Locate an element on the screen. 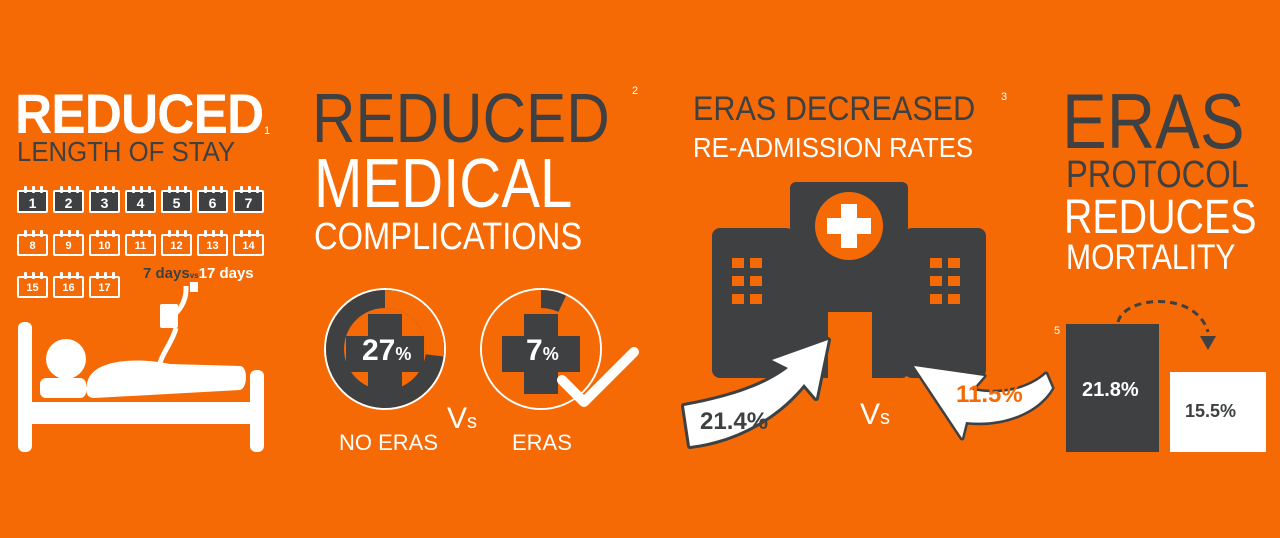 Image resolution: width=1280 pixels, height=538 pixels. mortality-line1: ERAS is located at coordinates (1153, 121).